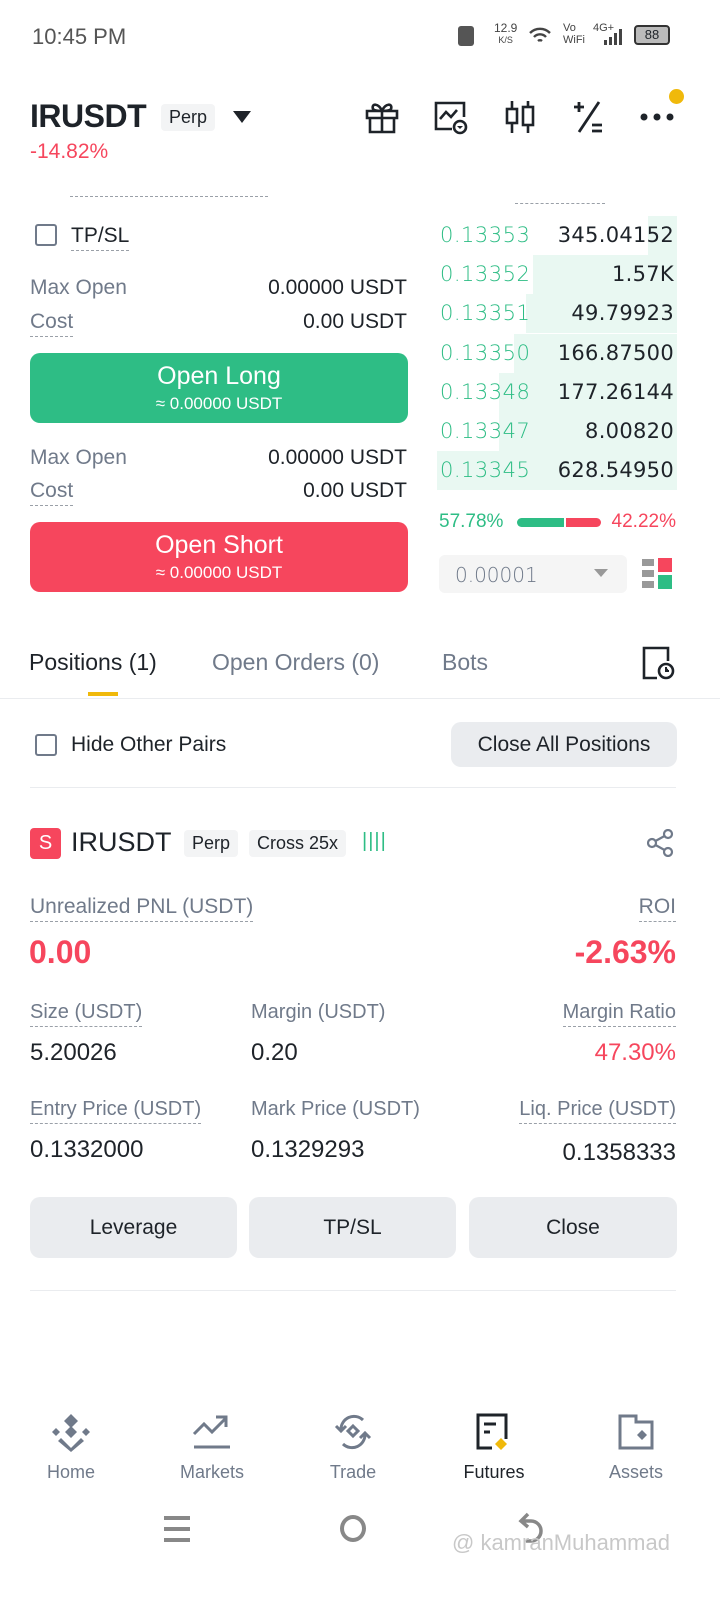 This screenshot has height=1600, width=720. I want to click on speed-unit: K/S, so click(505, 40).